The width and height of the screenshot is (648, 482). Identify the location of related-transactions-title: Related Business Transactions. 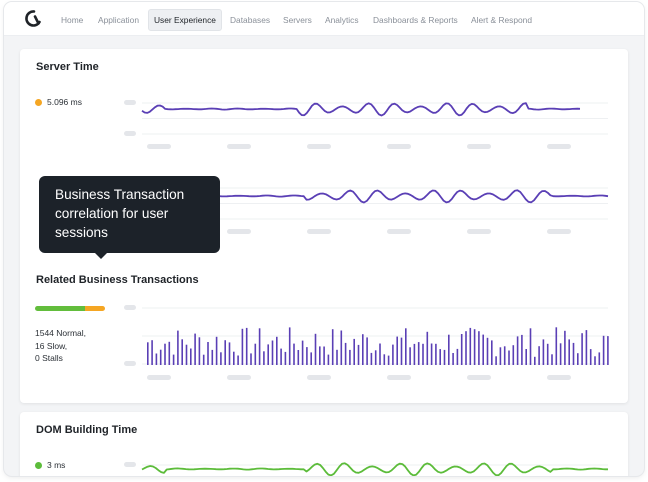
(117, 280).